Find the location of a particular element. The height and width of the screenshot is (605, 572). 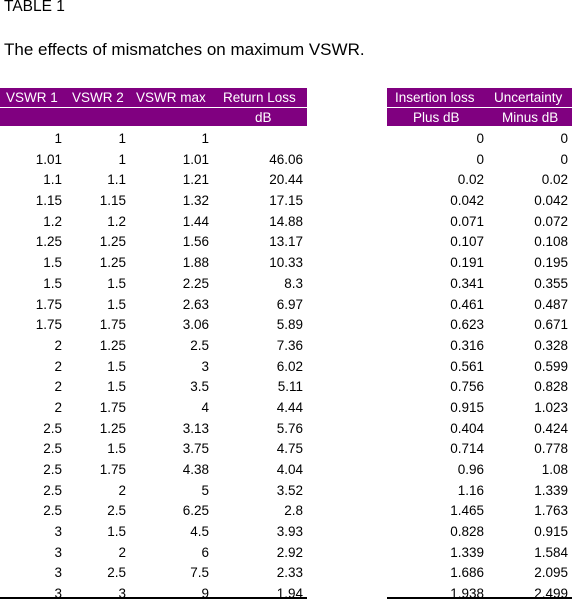

header-vswr1: VSWR 1 is located at coordinates (32, 97).